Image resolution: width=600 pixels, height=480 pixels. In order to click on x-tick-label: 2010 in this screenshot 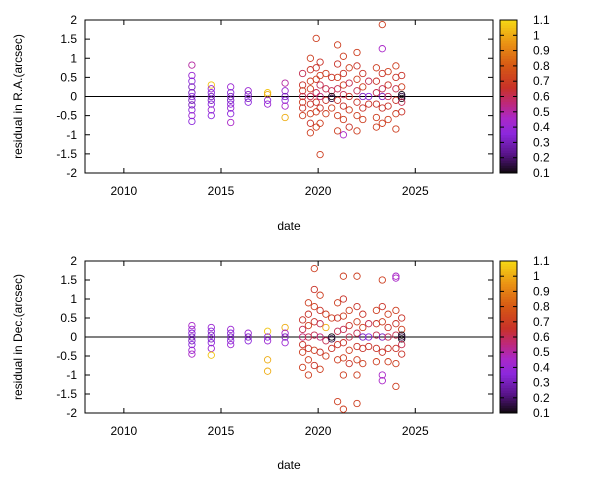, I will do `click(124, 431)`.